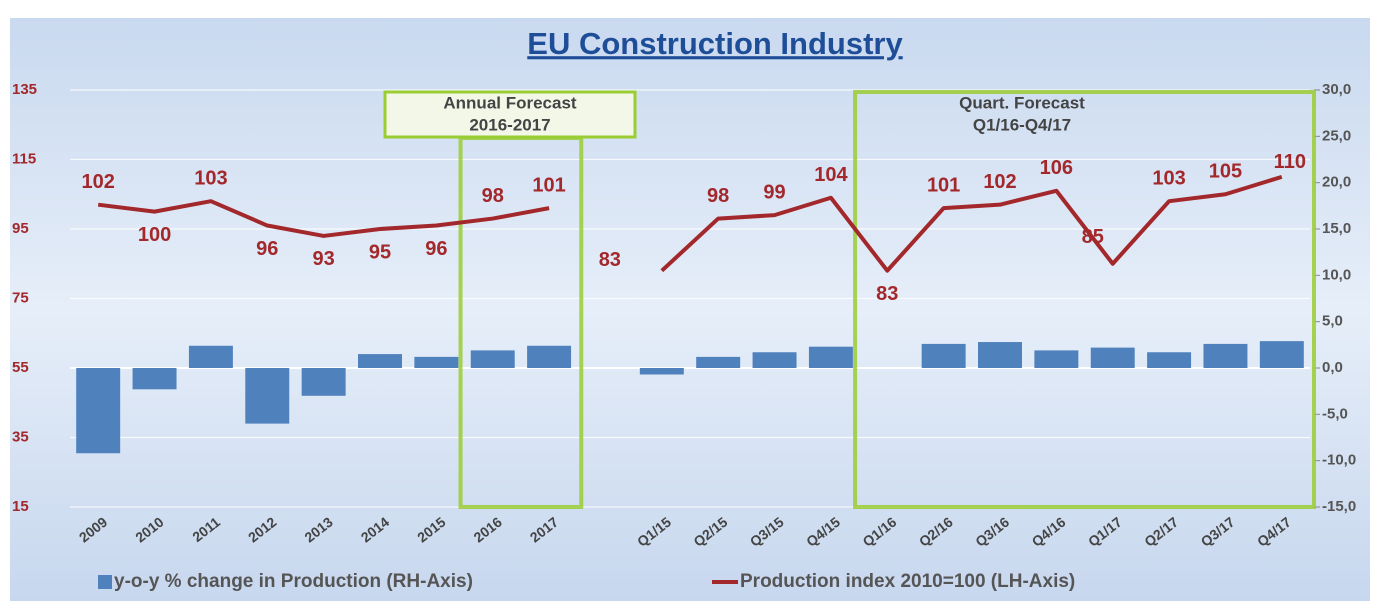 This screenshot has width=1375, height=601. What do you see at coordinates (1336, 182) in the screenshot?
I see `y2-tick-label: 20,0` at bounding box center [1336, 182].